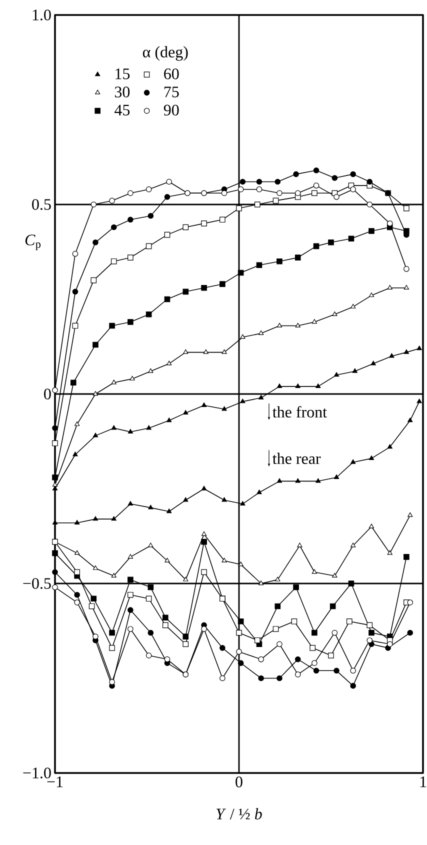 The height and width of the screenshot is (845, 427). What do you see at coordinates (47, 394) in the screenshot?
I see `y-tick-label: 0` at bounding box center [47, 394].